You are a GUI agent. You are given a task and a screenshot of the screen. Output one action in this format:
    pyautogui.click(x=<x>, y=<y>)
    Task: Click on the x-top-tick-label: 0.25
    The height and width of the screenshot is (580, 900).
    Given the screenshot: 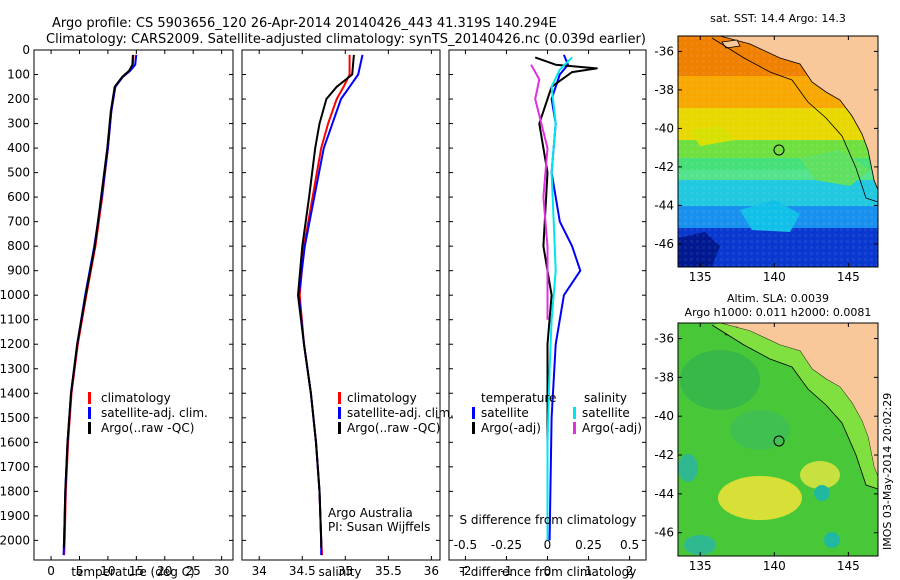 What is the action you would take?
    pyautogui.click(x=588, y=545)
    